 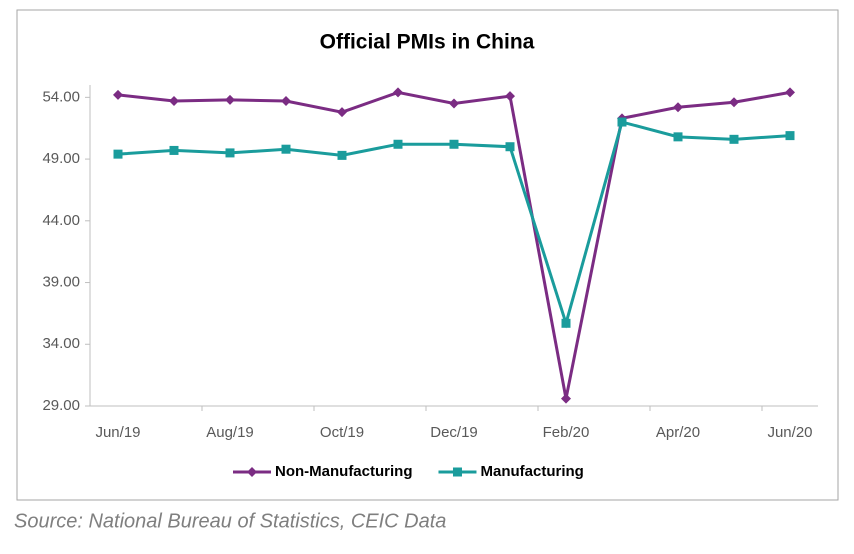 What do you see at coordinates (61, 220) in the screenshot?
I see `y-tick-label: 44.00` at bounding box center [61, 220].